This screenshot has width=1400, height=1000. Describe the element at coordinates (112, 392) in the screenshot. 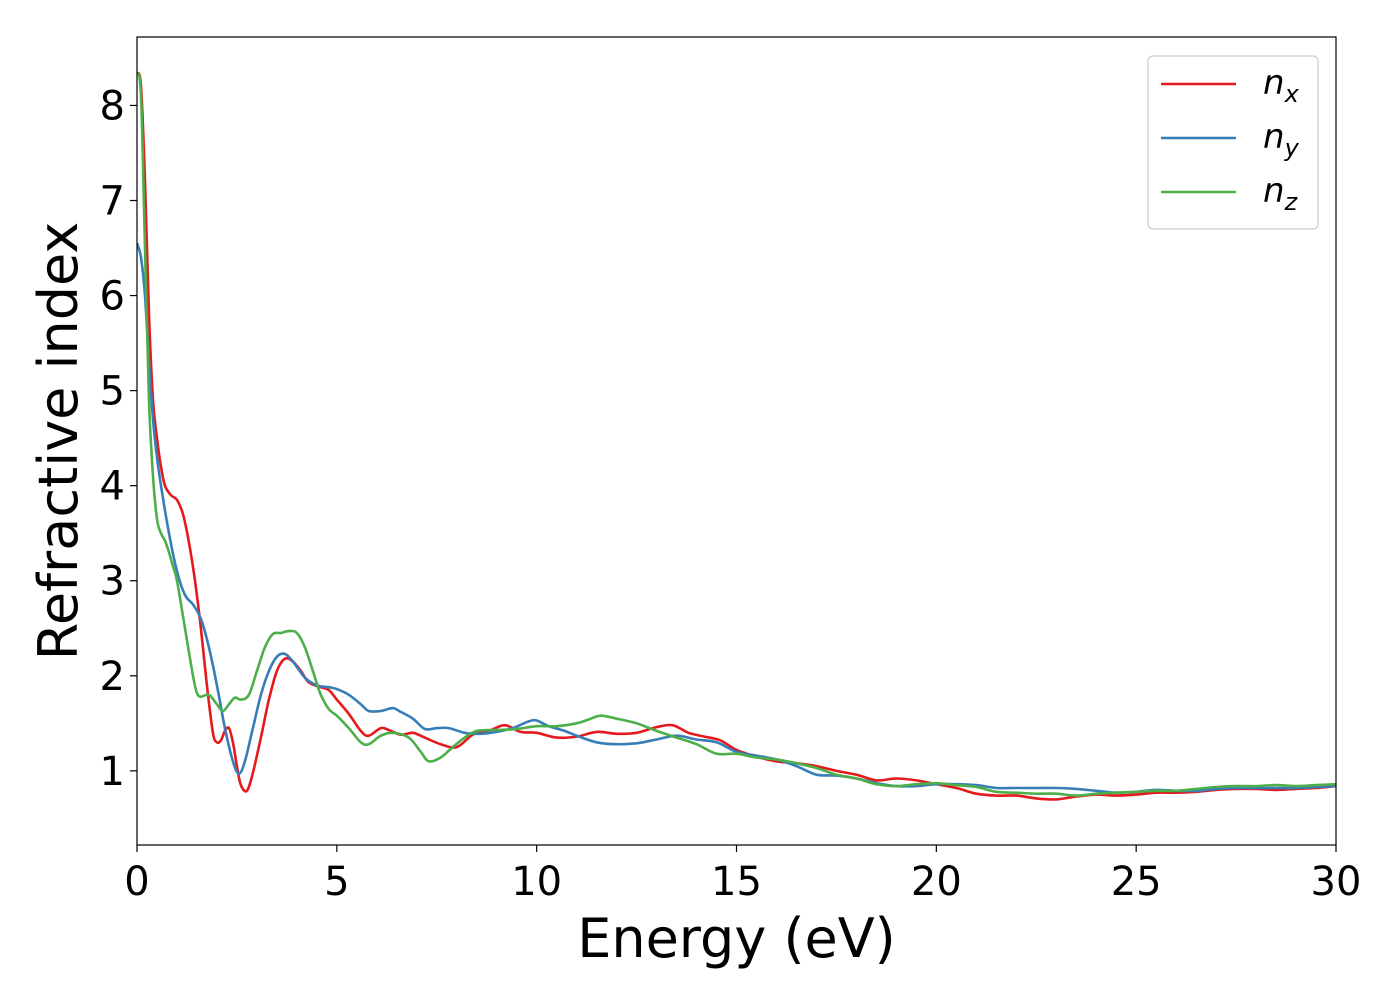

I see `y-tick-label: 5` at that location.